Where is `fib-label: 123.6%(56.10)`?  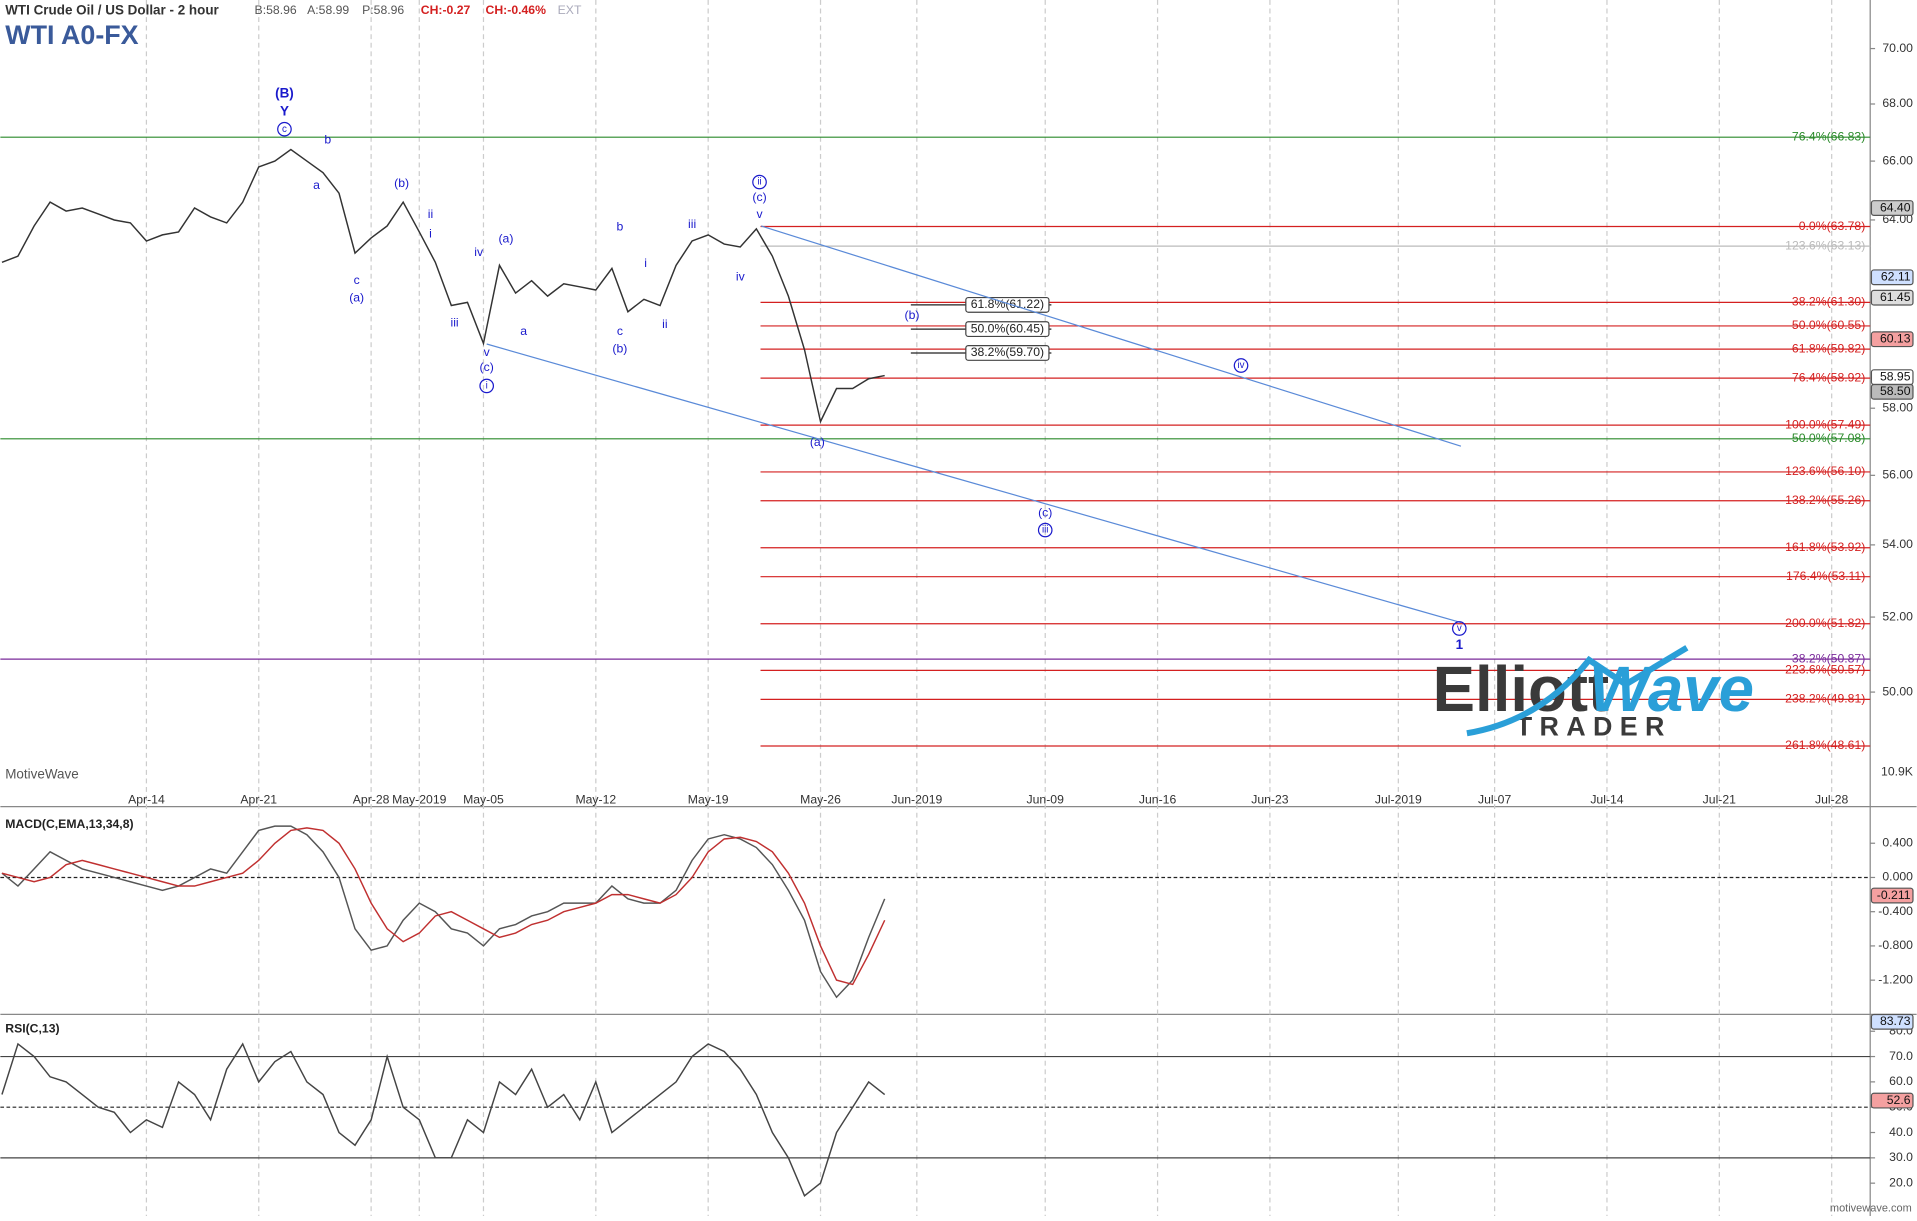 fib-label: 123.6%(56.10) is located at coordinates (1825, 471).